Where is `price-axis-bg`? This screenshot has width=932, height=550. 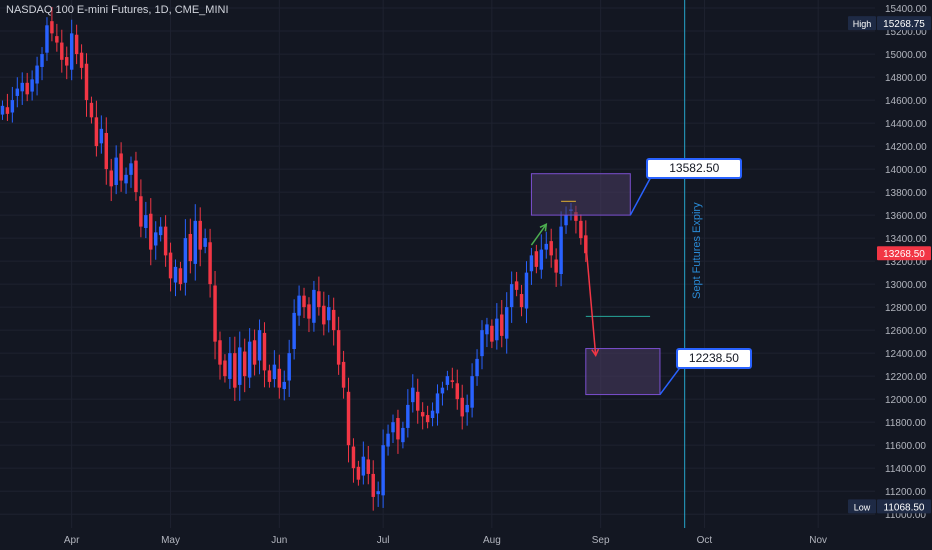
price-axis-bg is located at coordinates (903, 264).